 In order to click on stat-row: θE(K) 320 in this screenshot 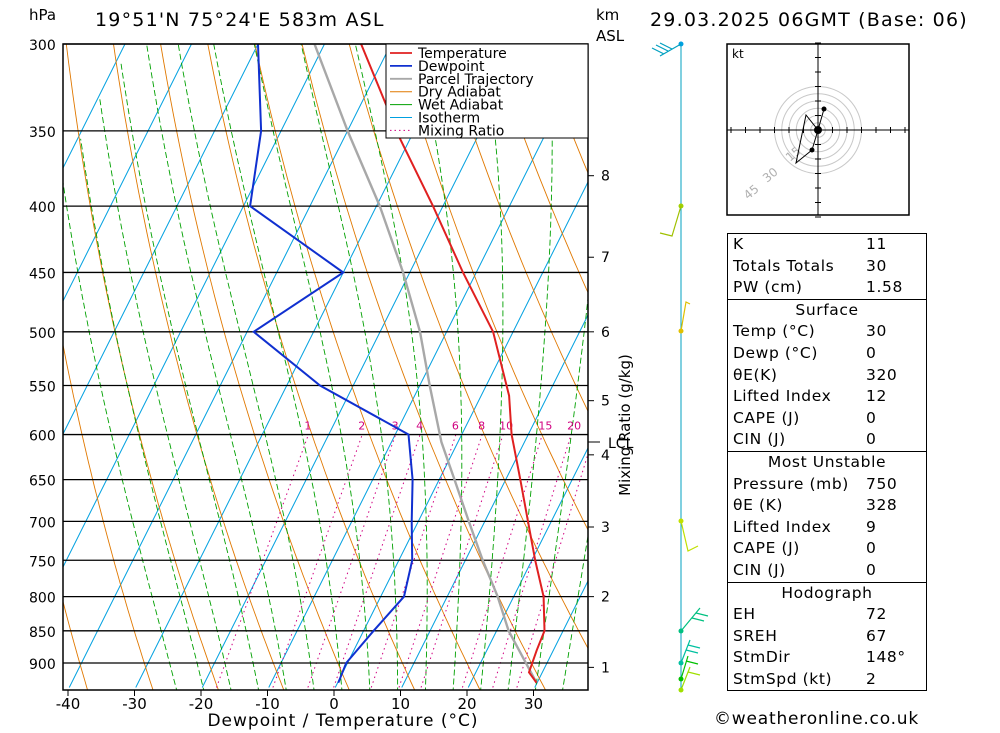, I will do `click(827, 376)`.